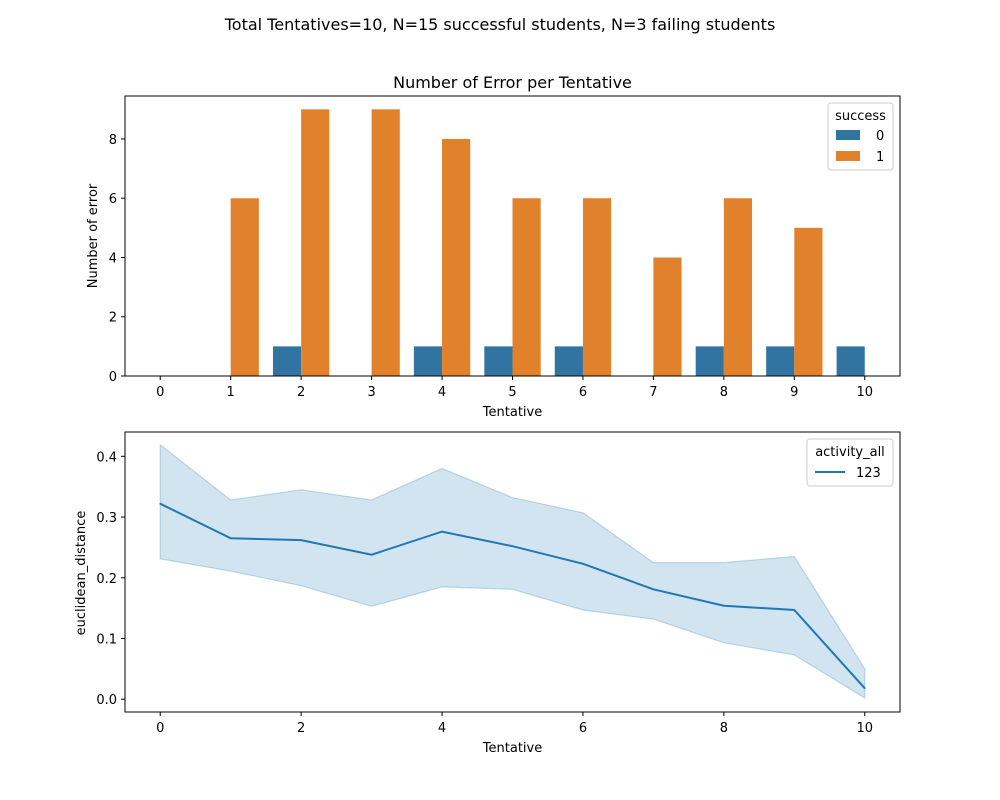 This screenshot has height=800, width=1000. What do you see at coordinates (864, 728) in the screenshot?
I see `line-x-tick-label: 10` at bounding box center [864, 728].